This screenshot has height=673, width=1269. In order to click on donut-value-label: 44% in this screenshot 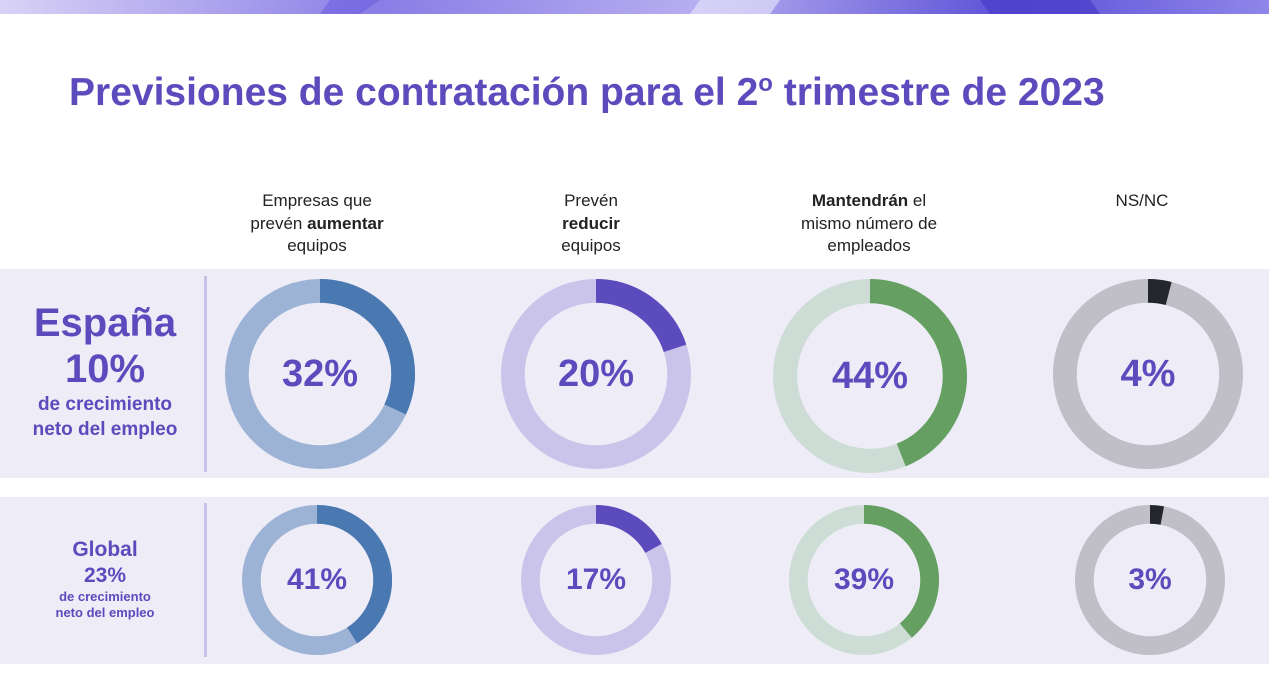, I will do `click(870, 375)`.